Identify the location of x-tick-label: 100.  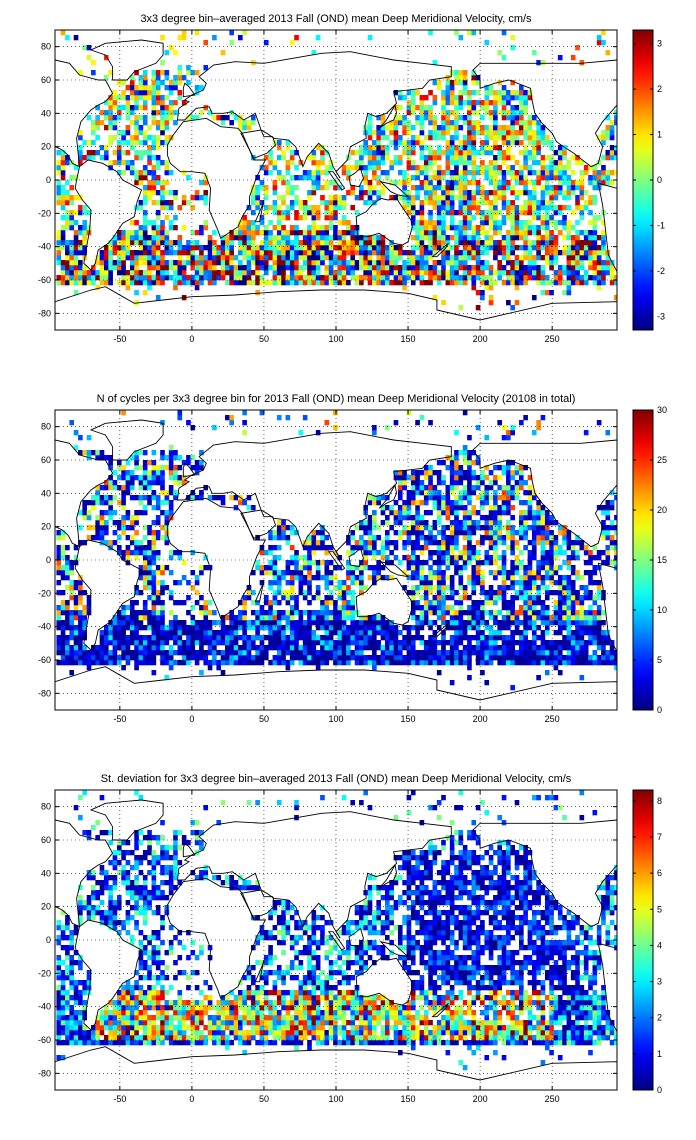
(335, 339).